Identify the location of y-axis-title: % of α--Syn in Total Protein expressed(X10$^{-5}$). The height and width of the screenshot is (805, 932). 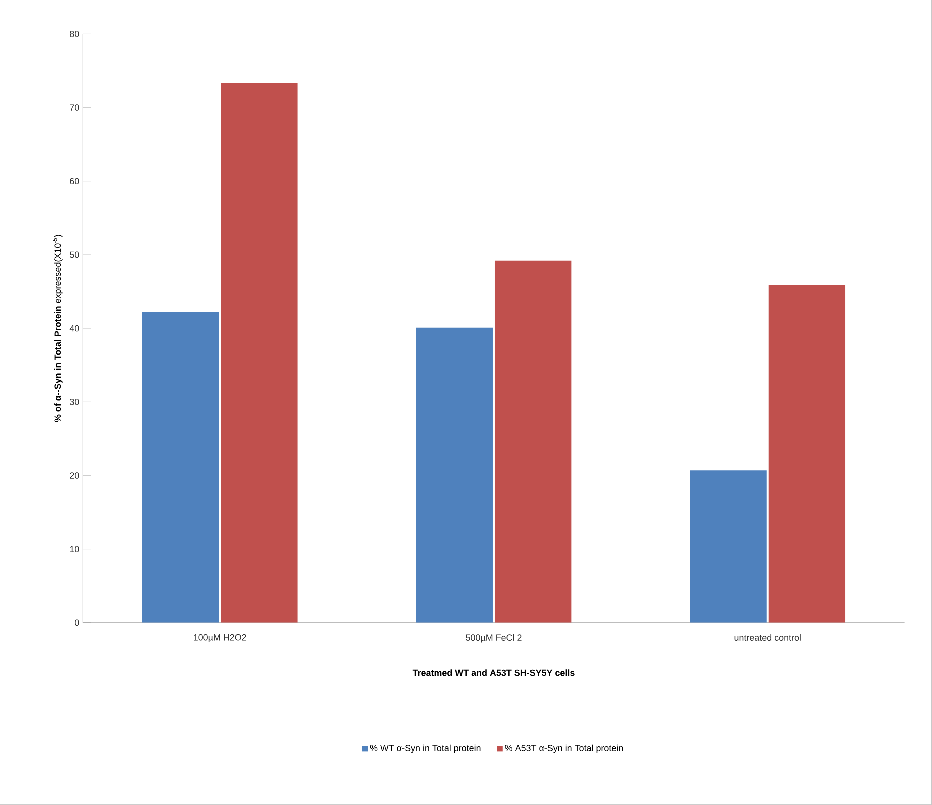
(58, 328).